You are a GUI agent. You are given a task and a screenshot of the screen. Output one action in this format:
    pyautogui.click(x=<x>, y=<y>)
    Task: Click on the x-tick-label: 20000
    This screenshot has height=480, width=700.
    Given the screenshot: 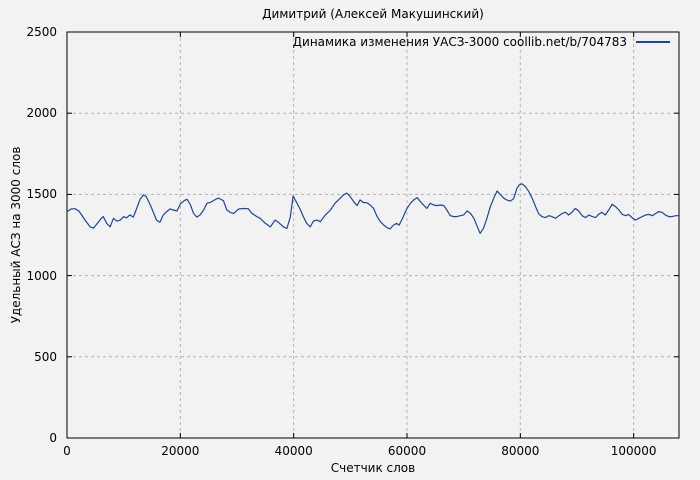 What is the action you would take?
    pyautogui.click(x=180, y=451)
    